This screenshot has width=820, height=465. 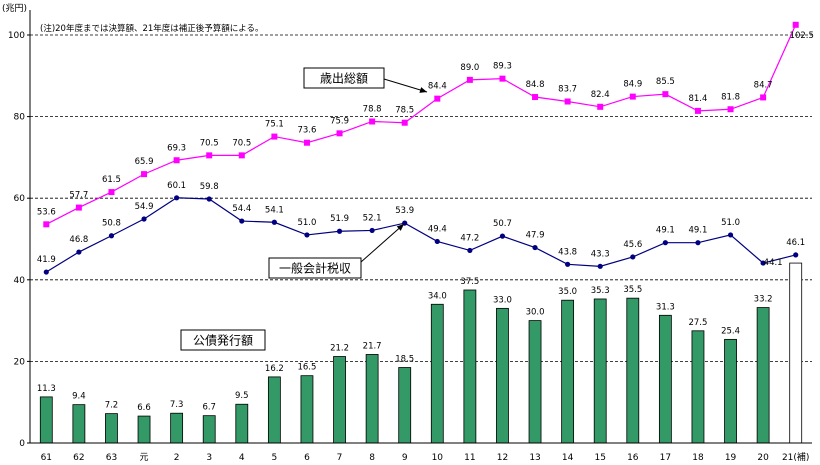 I want to click on x-tick-label: 10, so click(x=438, y=458).